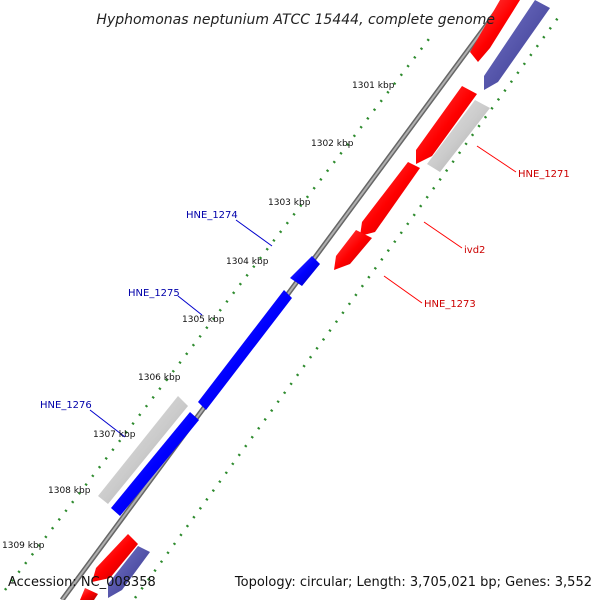 This screenshot has width=600, height=600. Describe the element at coordinates (154, 293) in the screenshot. I see `gene-label-hne1275: HNE_1275` at that location.